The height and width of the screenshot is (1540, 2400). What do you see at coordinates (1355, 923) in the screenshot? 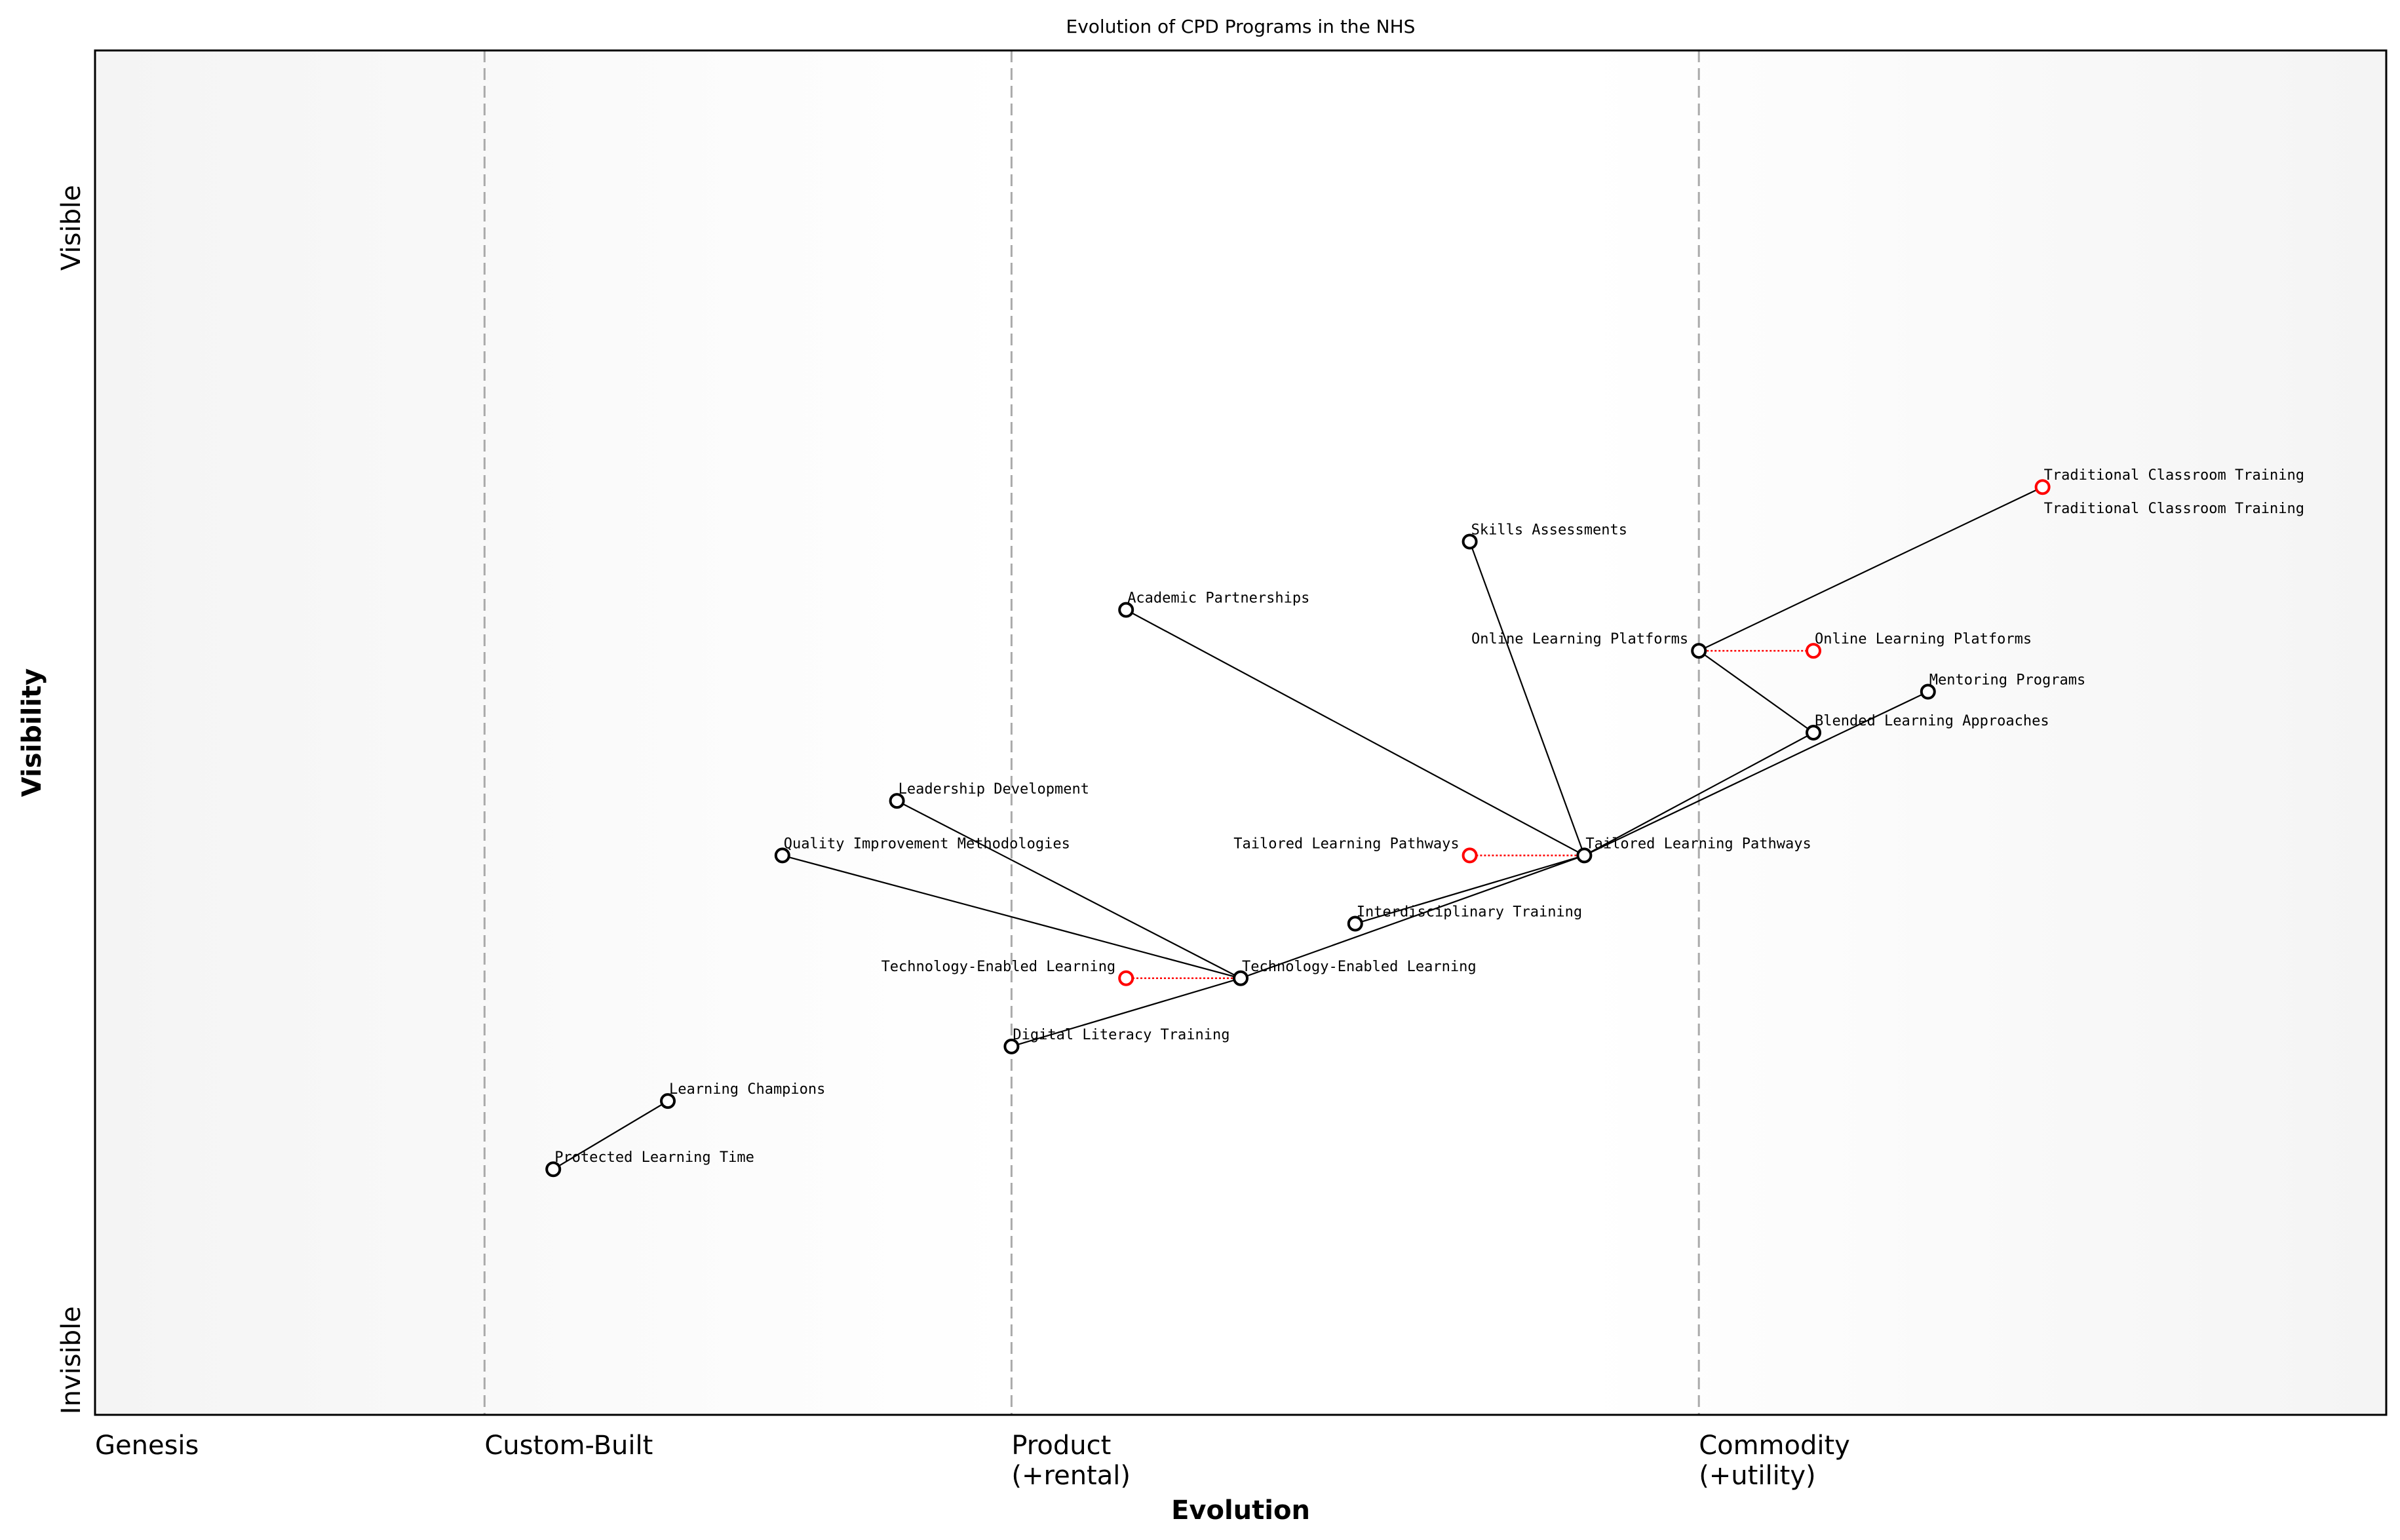
I see `component-marker-interdisciplinary-training` at bounding box center [1355, 923].